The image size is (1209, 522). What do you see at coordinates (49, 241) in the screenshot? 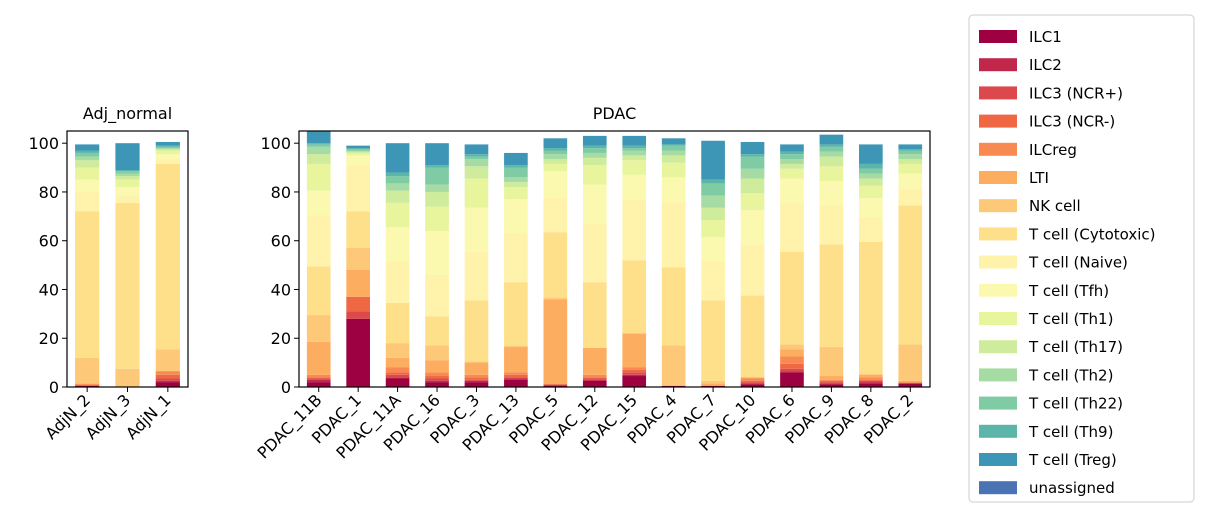
I see `y-tick-label: 60` at bounding box center [49, 241].